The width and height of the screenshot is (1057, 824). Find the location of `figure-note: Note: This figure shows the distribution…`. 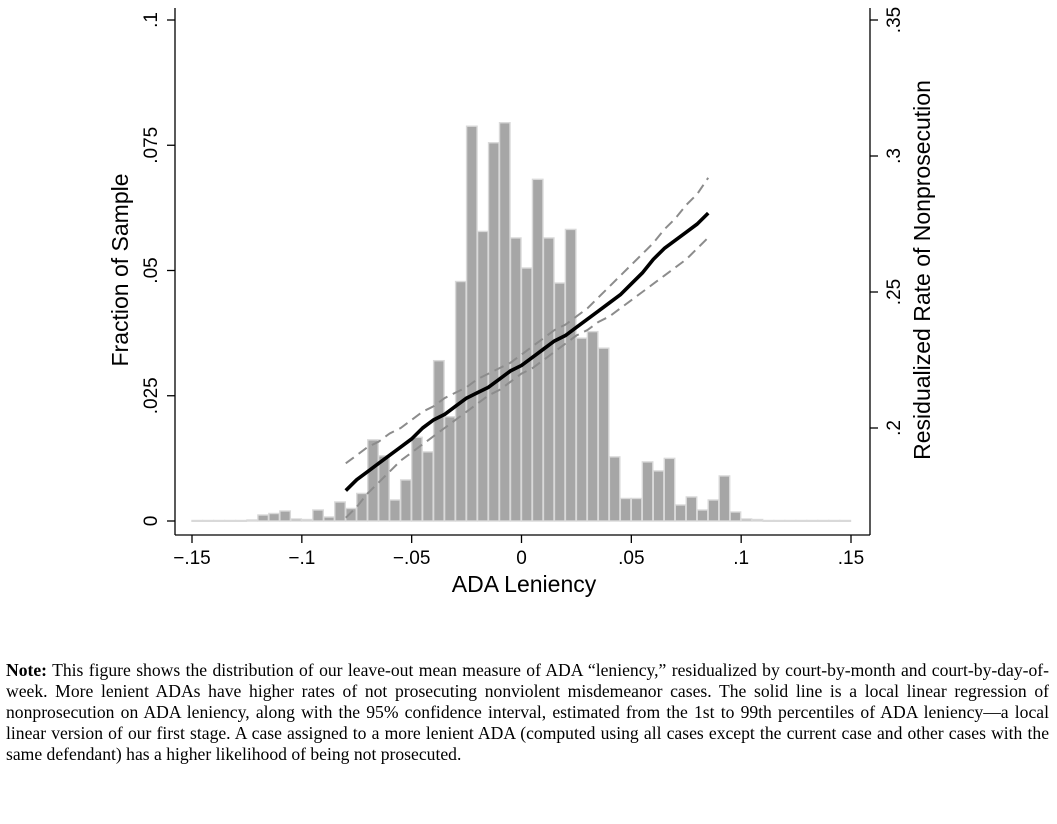

figure-note: Note: This figure shows the distribution… is located at coordinates (527, 712).